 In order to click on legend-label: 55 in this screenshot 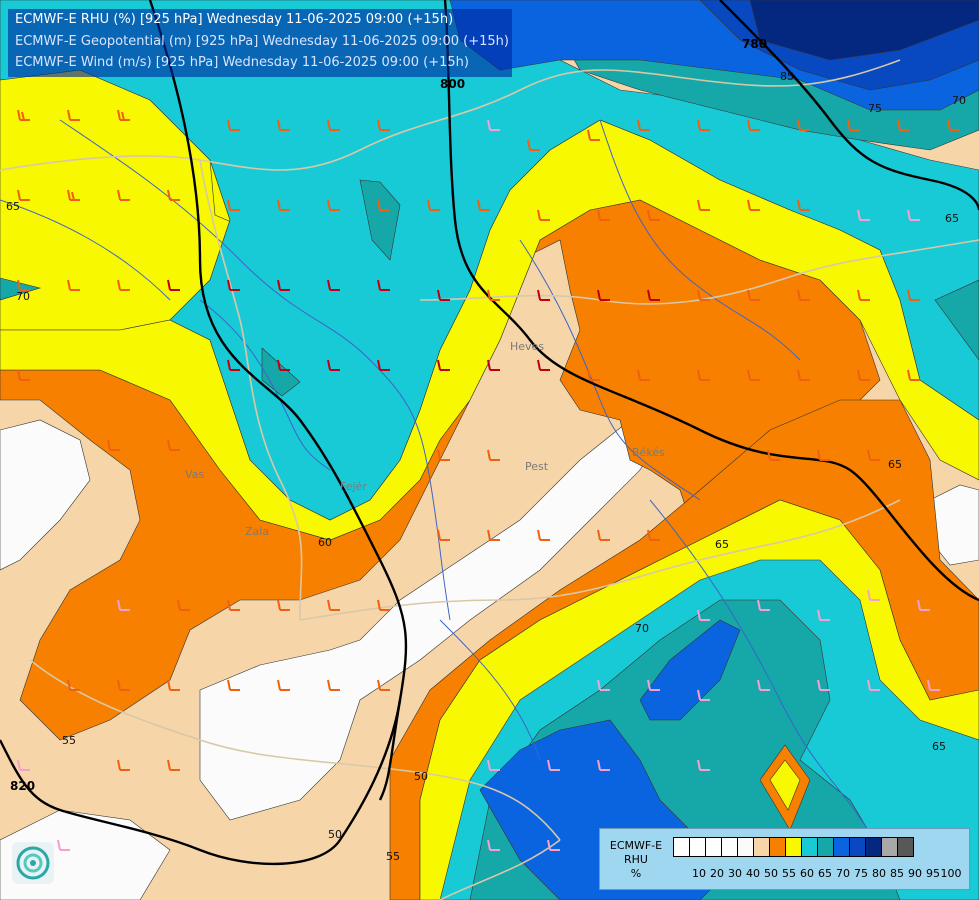, I will do `click(789, 873)`.